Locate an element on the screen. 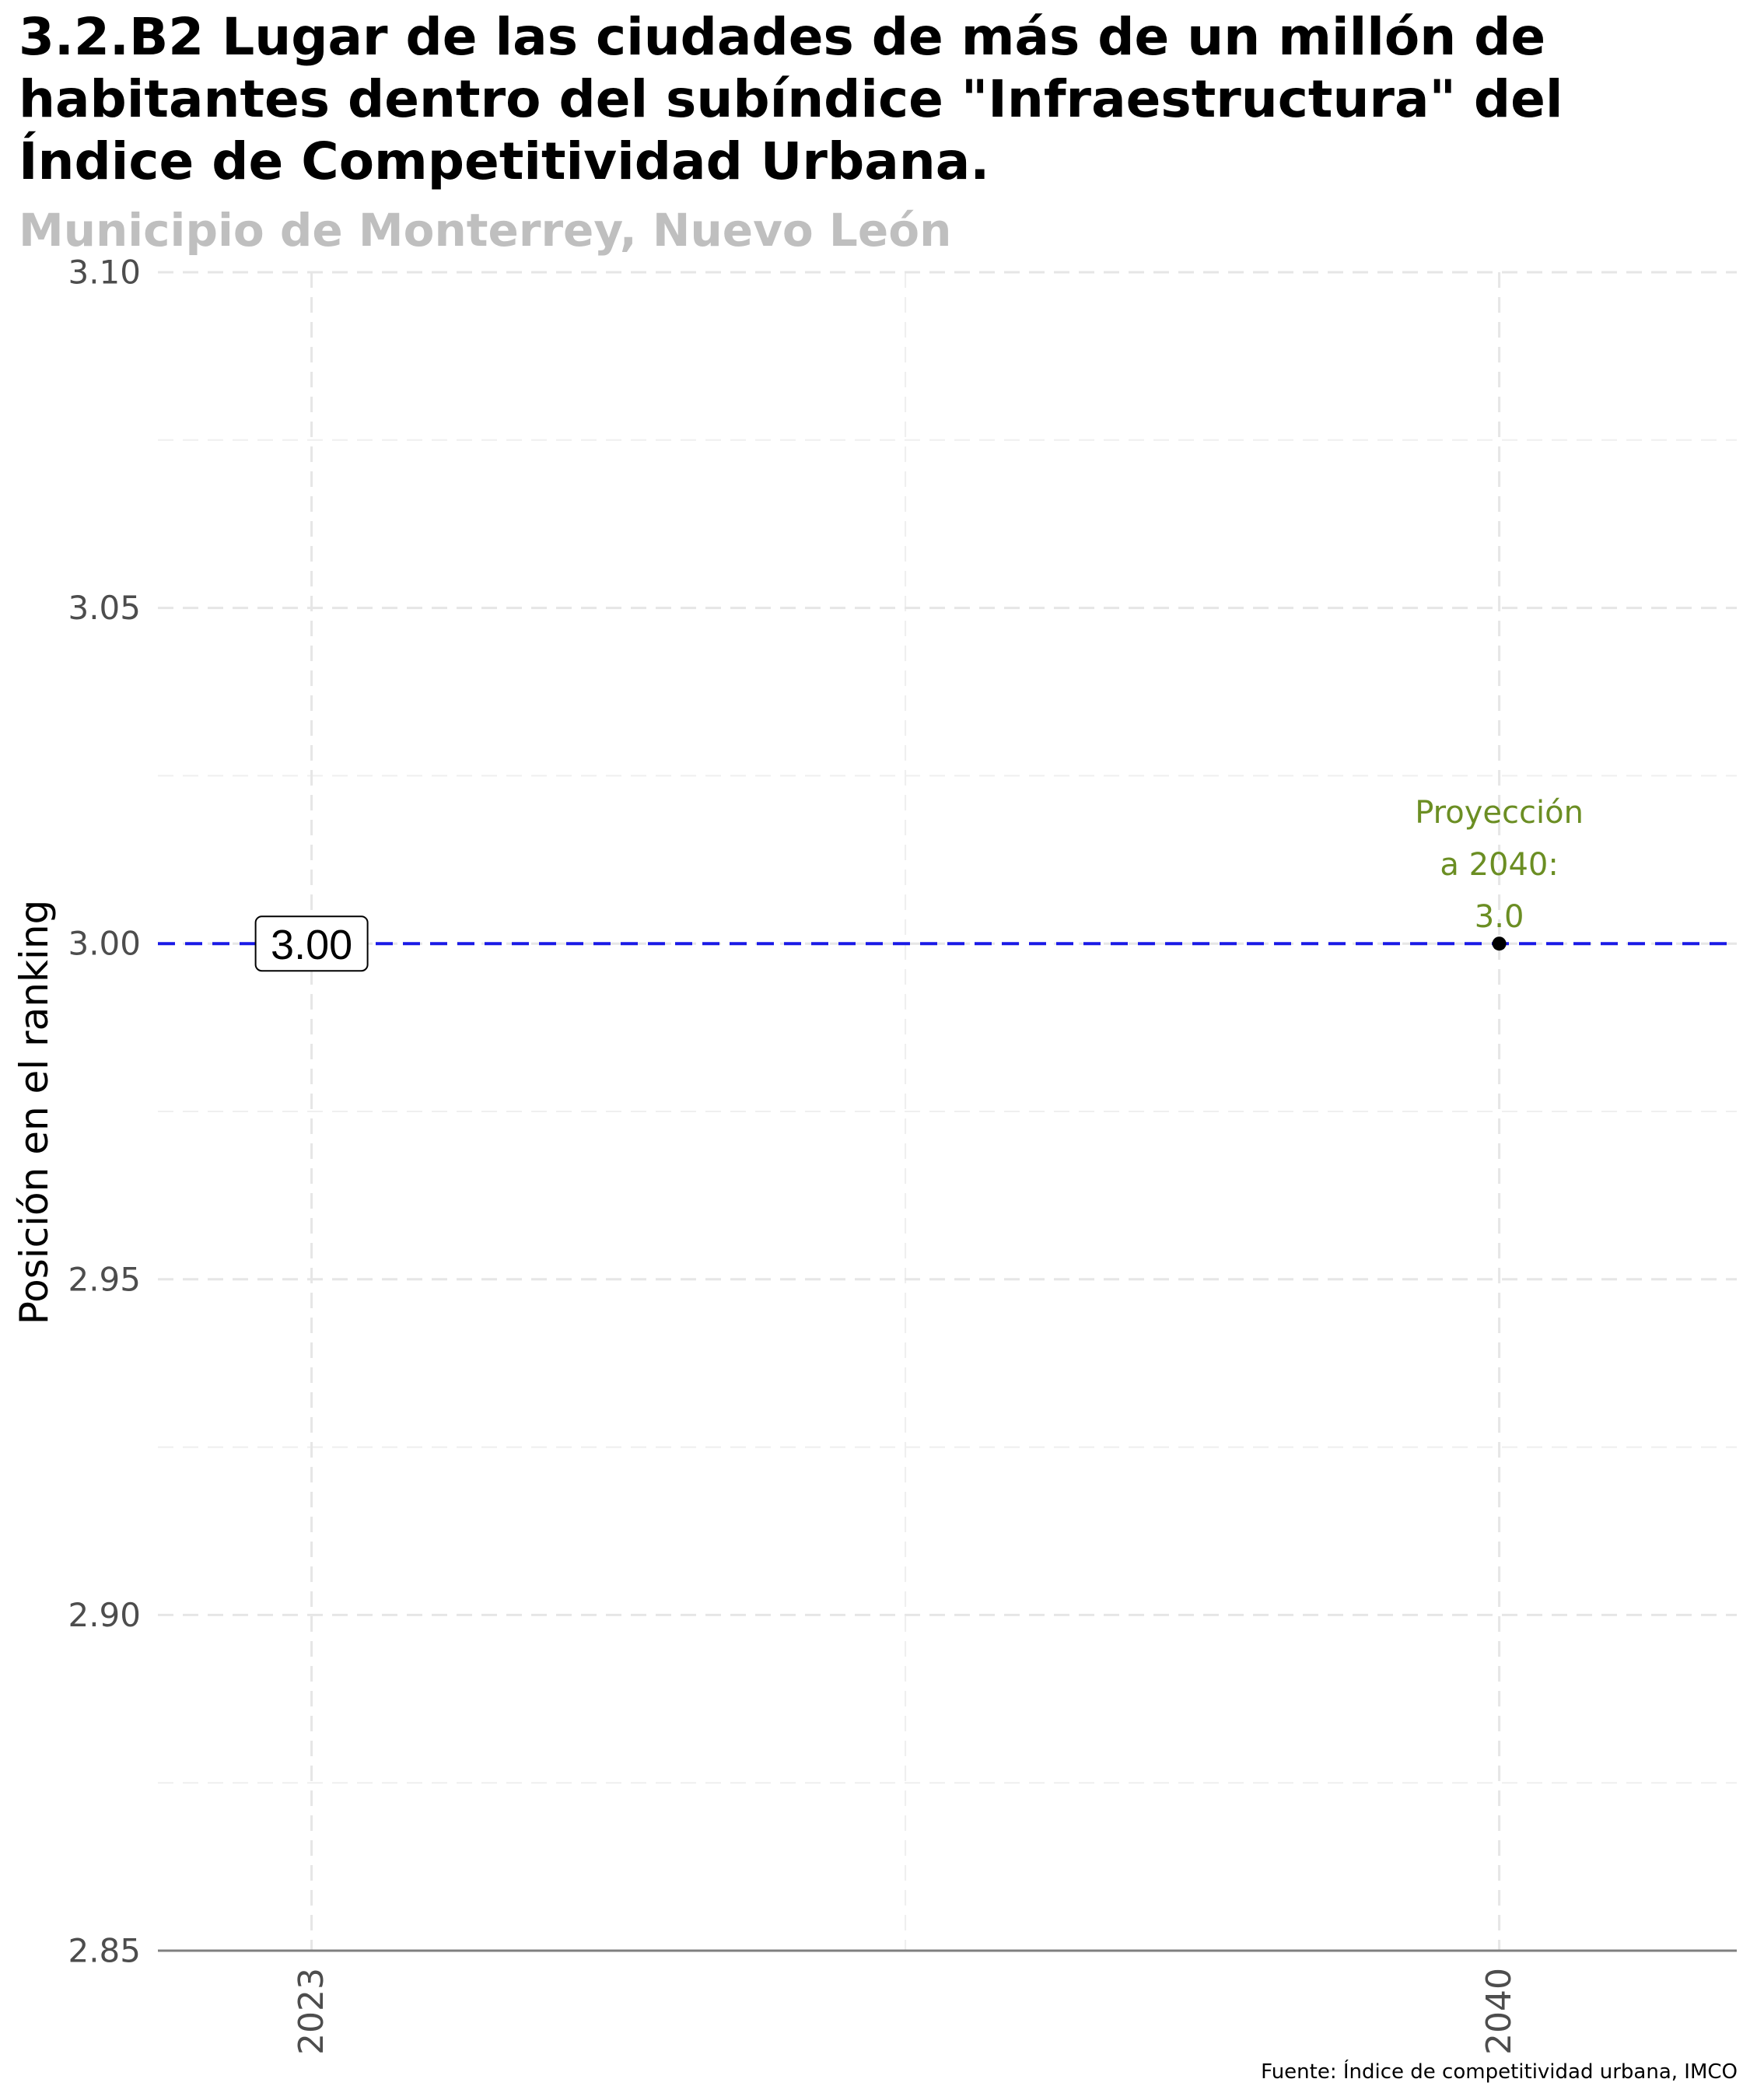 Image resolution: width=1750 pixels, height=2100 pixels. y-tick-label: 3.00 is located at coordinates (104, 944).